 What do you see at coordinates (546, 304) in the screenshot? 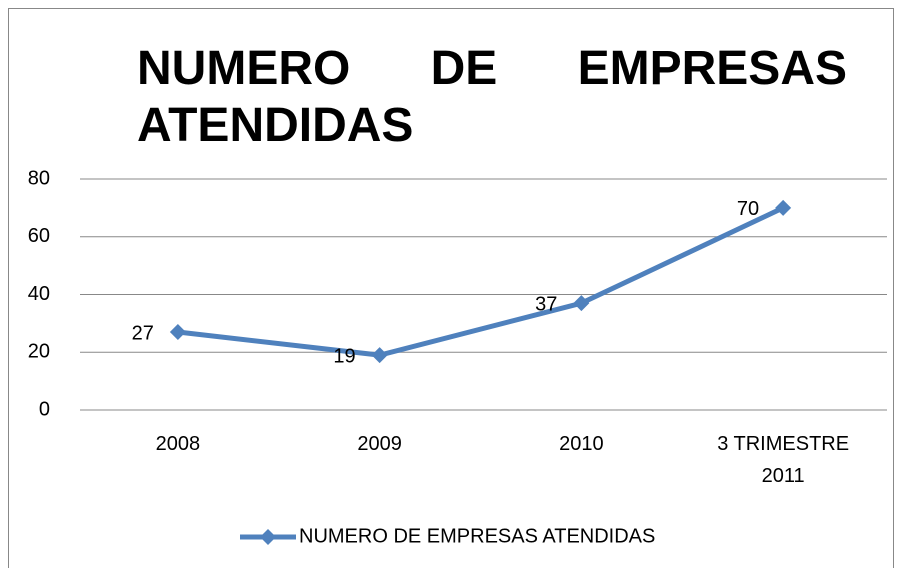
I see `data-label: 37` at bounding box center [546, 304].